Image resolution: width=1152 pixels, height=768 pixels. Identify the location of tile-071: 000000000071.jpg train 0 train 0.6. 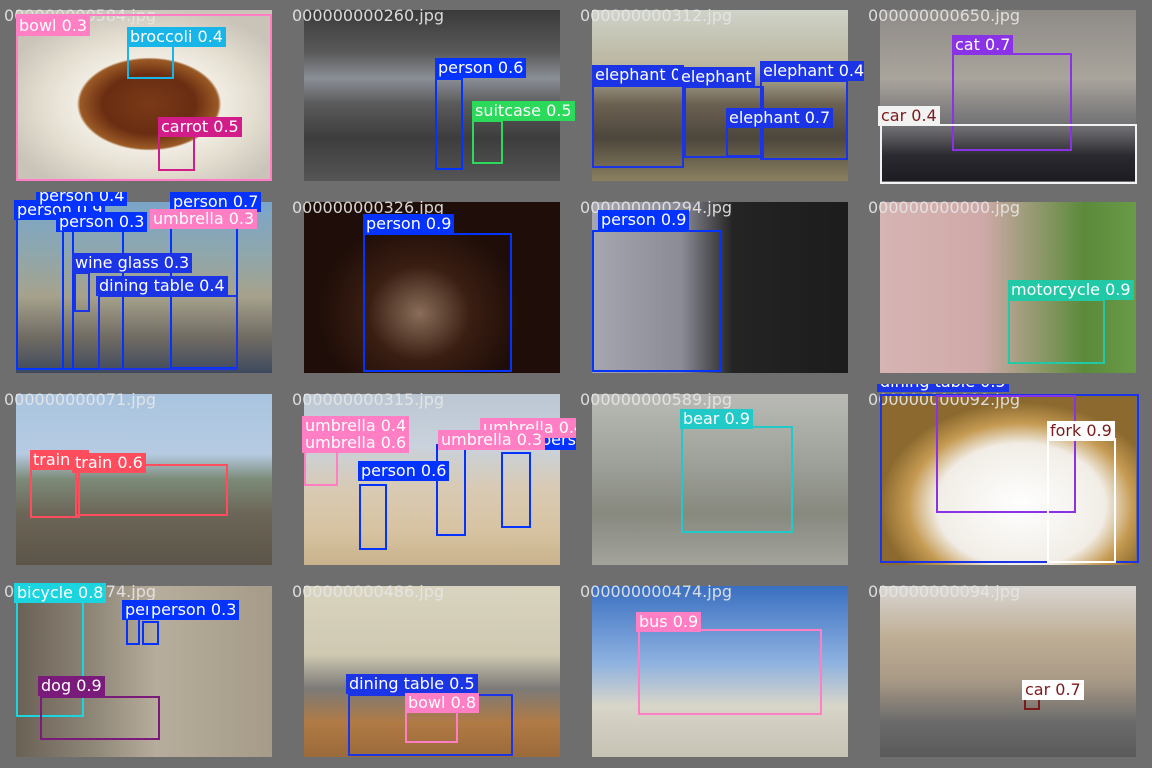
(144, 480).